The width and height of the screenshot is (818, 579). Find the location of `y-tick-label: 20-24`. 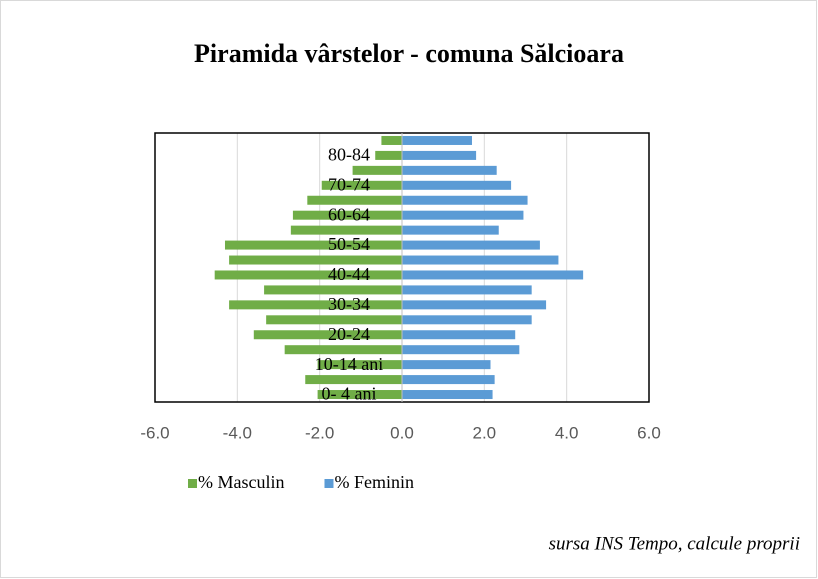

y-tick-label: 20-24 is located at coordinates (349, 334).